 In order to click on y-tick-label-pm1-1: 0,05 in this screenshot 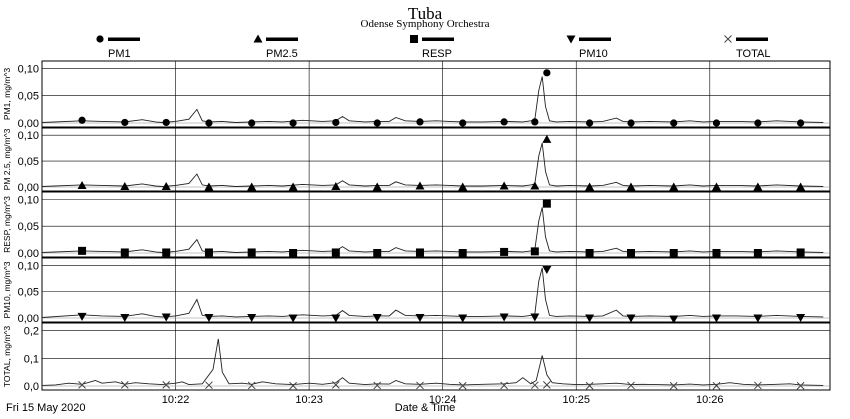, I will do `click(28, 97)`.